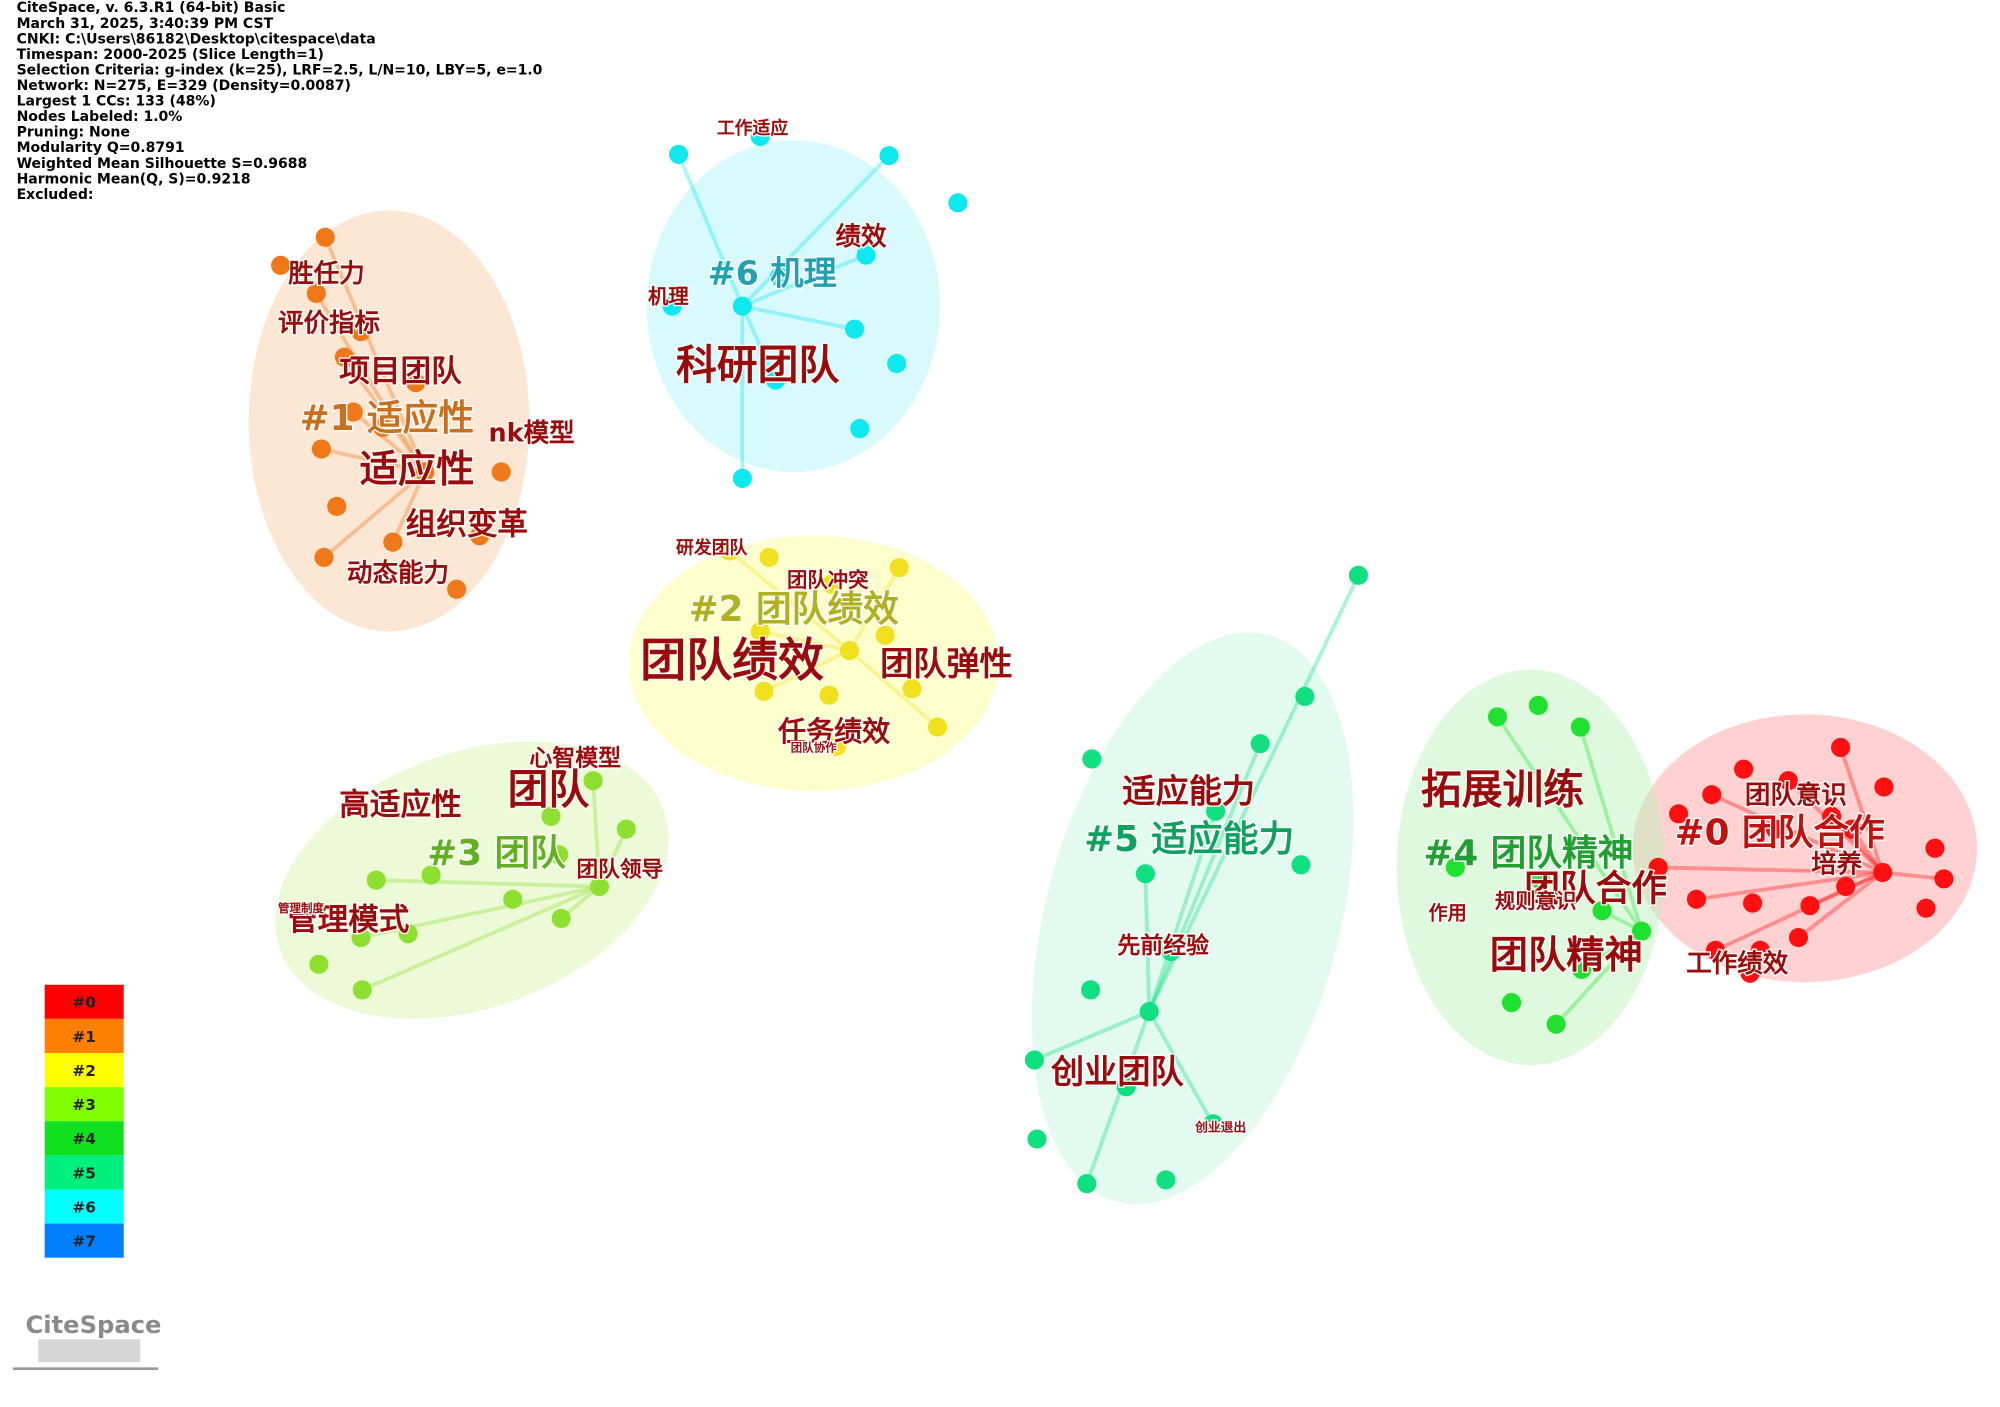 The image size is (2000, 1407). Describe the element at coordinates (668, 297) in the screenshot. I see `keyword-label: 机理` at that location.